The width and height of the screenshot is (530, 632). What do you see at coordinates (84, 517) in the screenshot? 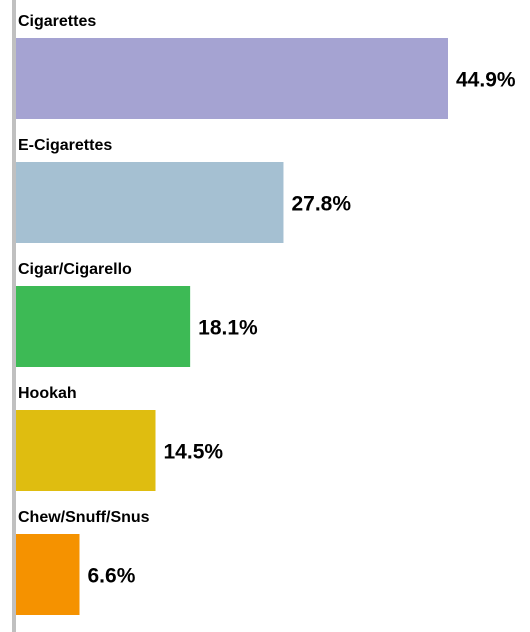
I see `category-label: Chew/Snuff/Snus` at bounding box center [84, 517].